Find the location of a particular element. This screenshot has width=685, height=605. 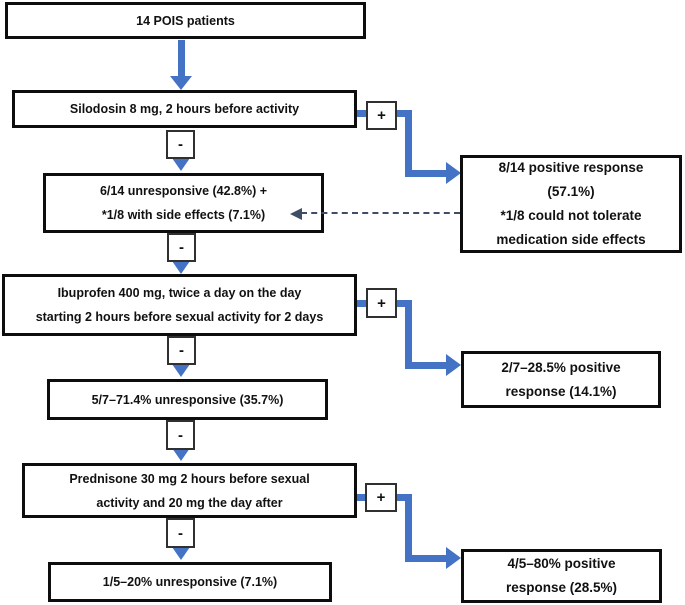

node-silodosin: Silodosin 8 mg, 2 hours before activity is located at coordinates (184, 109).